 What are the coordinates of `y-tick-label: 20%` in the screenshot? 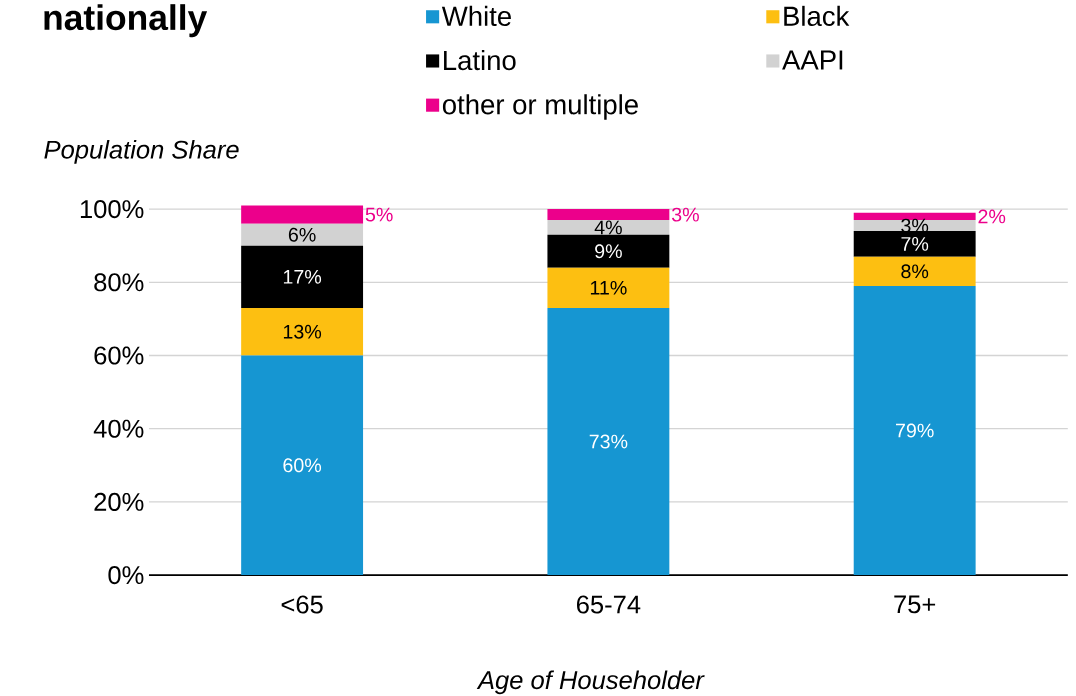 It's located at (119, 501).